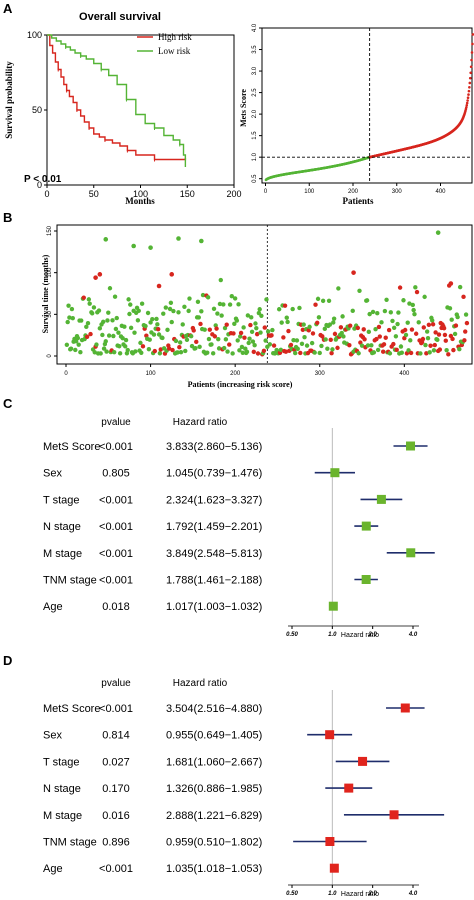  I want to click on forest-axis-label: Hazard ratio, so click(360, 894).